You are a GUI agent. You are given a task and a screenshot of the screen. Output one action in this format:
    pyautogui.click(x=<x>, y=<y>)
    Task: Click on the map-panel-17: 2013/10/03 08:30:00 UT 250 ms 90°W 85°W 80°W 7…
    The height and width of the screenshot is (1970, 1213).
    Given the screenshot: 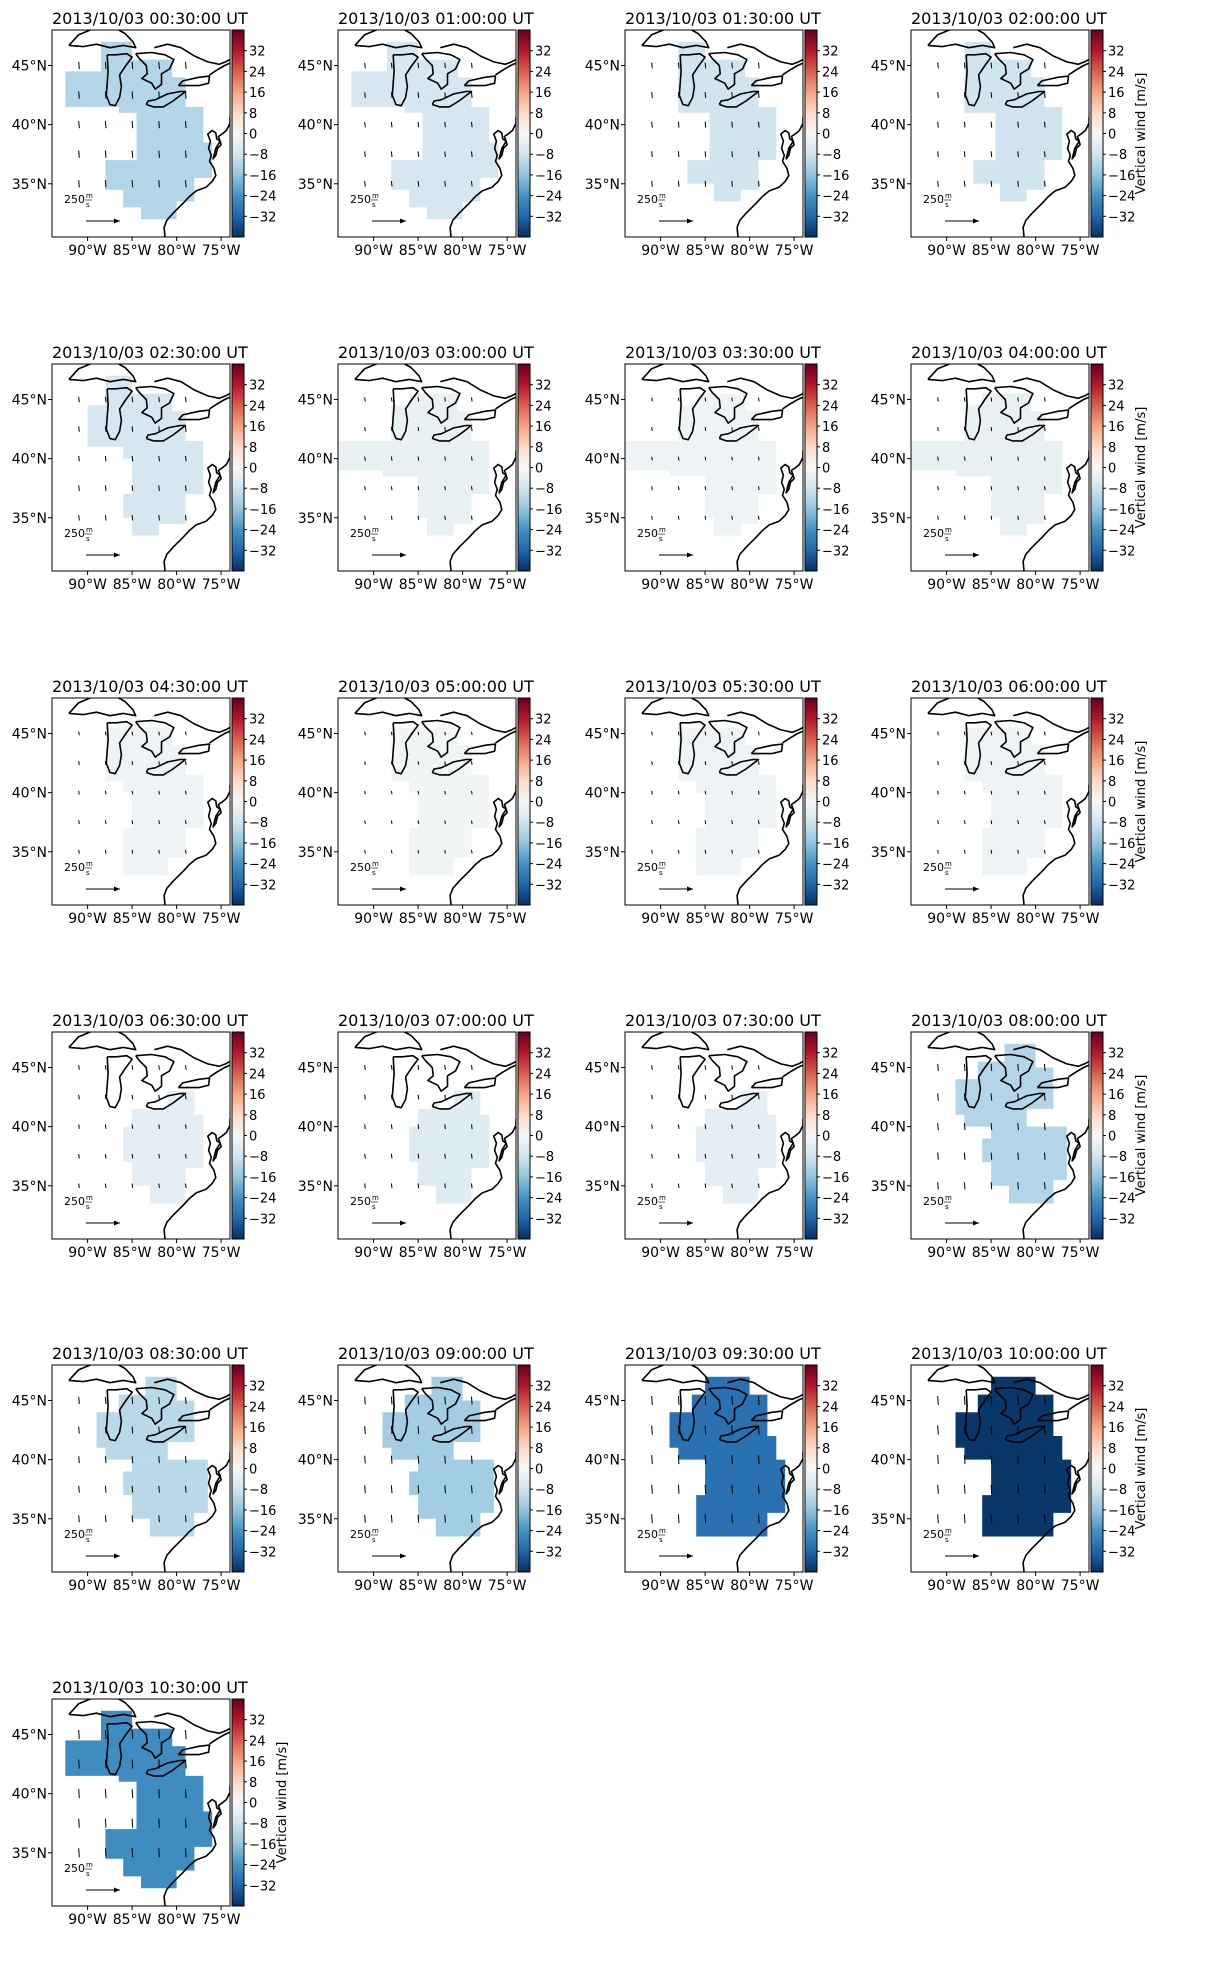 What is the action you would take?
    pyautogui.click(x=144, y=1469)
    